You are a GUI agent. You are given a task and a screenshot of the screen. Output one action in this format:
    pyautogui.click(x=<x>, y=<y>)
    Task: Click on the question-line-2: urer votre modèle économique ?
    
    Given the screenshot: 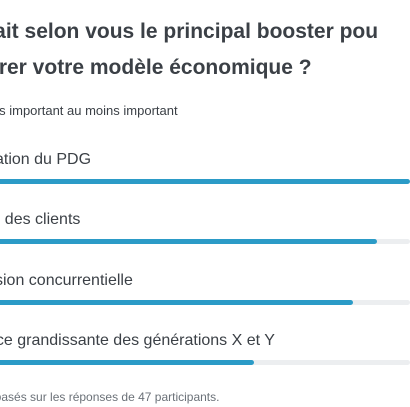 What is the action you would take?
    pyautogui.click(x=156, y=67)
    